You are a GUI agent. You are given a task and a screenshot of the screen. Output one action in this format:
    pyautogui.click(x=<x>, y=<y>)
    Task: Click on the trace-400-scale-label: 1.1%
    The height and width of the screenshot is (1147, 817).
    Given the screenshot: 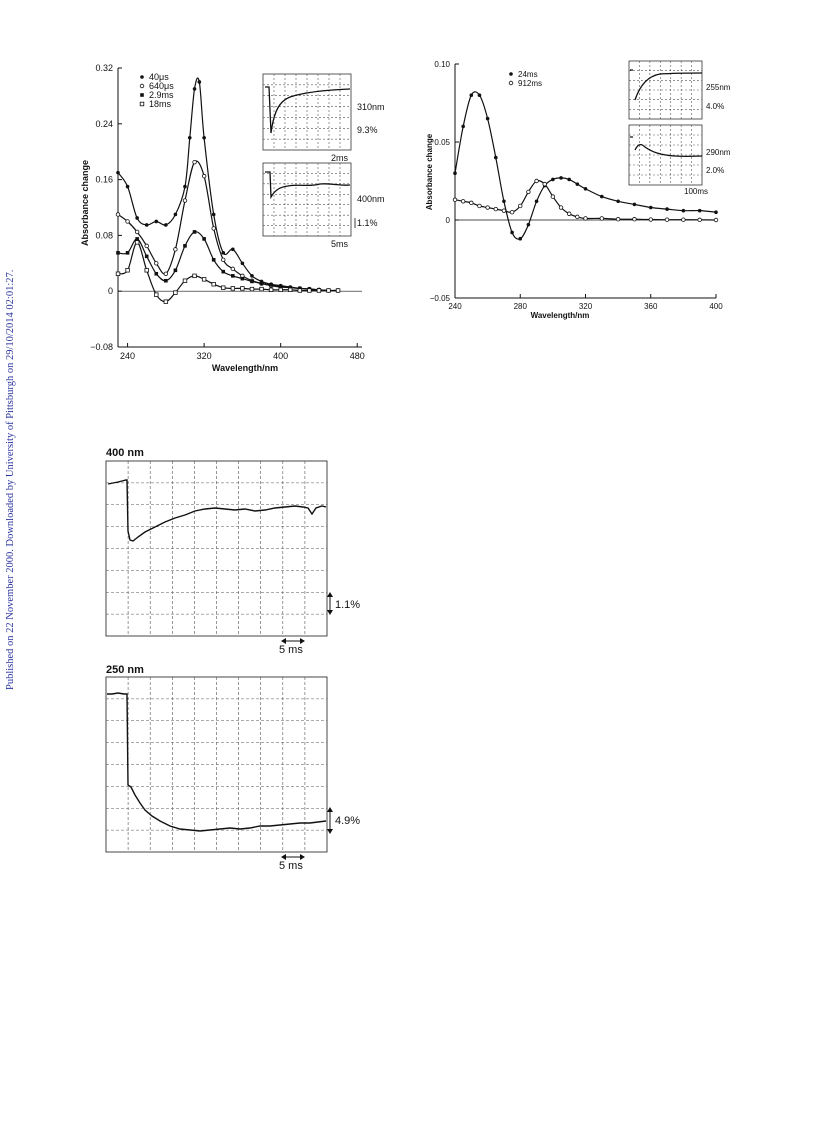 What is the action you would take?
    pyautogui.click(x=347, y=605)
    